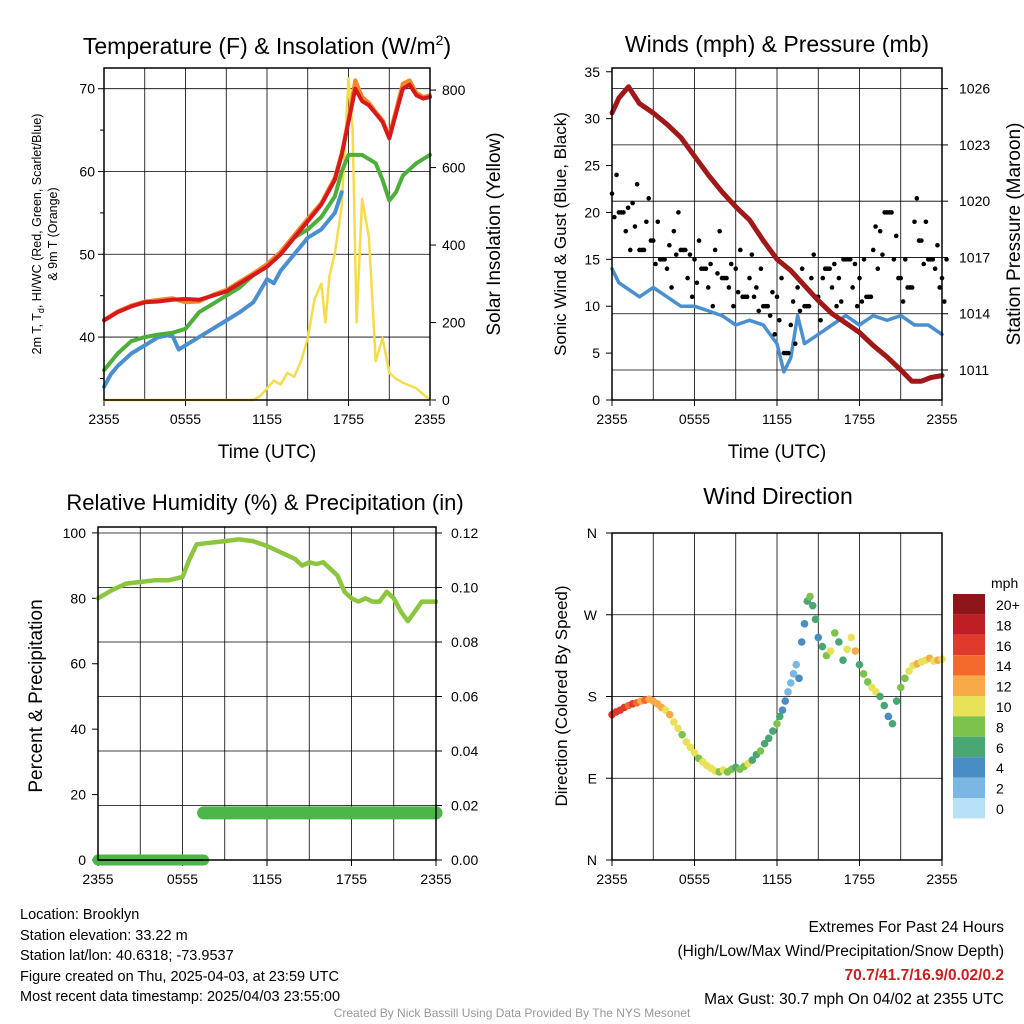  I want to click on y2-tick-label: 600, so click(454, 168).